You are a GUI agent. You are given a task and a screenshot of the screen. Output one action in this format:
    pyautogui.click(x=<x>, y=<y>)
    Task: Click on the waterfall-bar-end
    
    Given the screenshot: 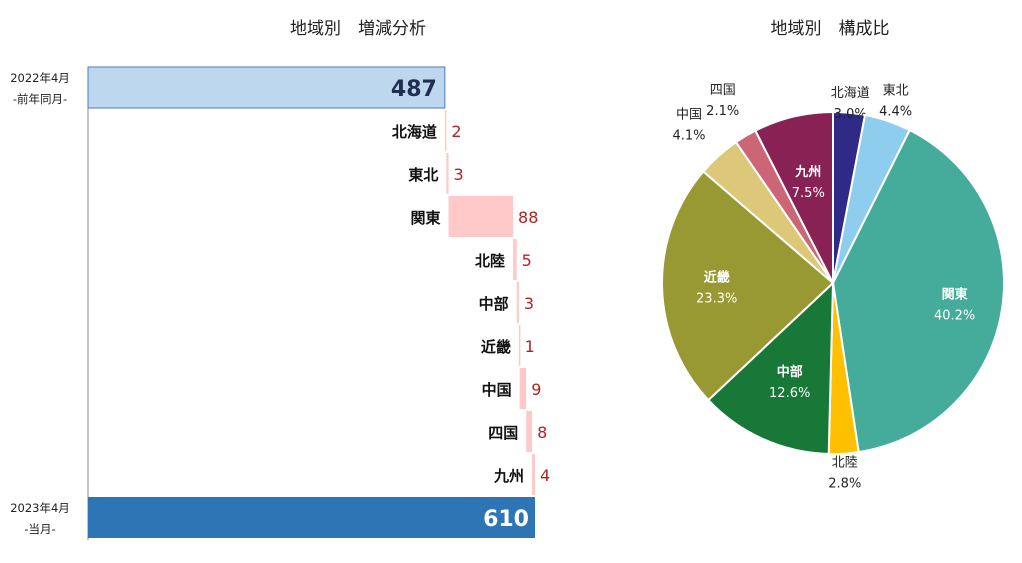 What is the action you would take?
    pyautogui.click(x=311, y=517)
    